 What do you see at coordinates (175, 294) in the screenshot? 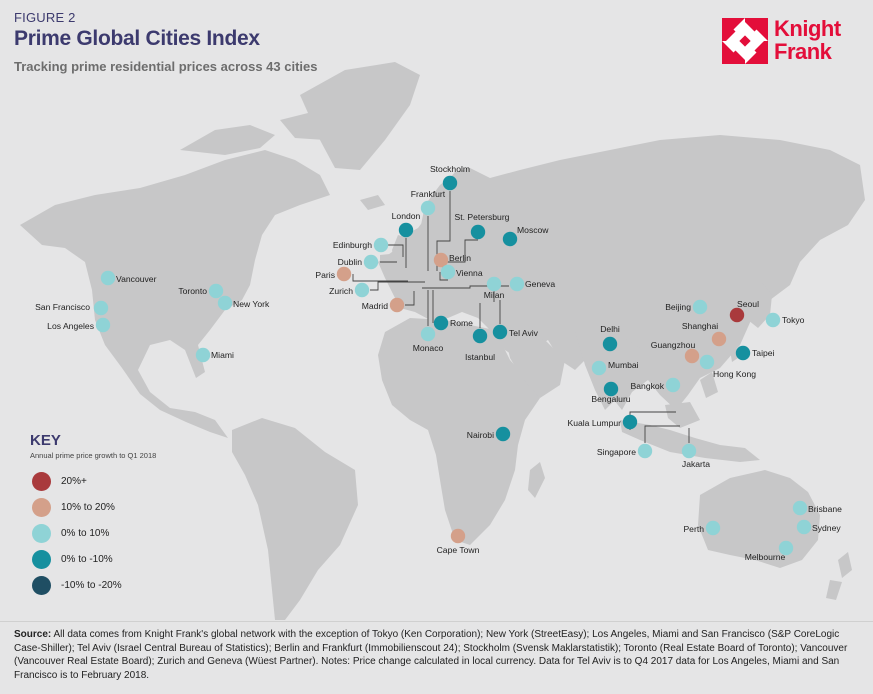
I see `north-america-landmass` at bounding box center [175, 294].